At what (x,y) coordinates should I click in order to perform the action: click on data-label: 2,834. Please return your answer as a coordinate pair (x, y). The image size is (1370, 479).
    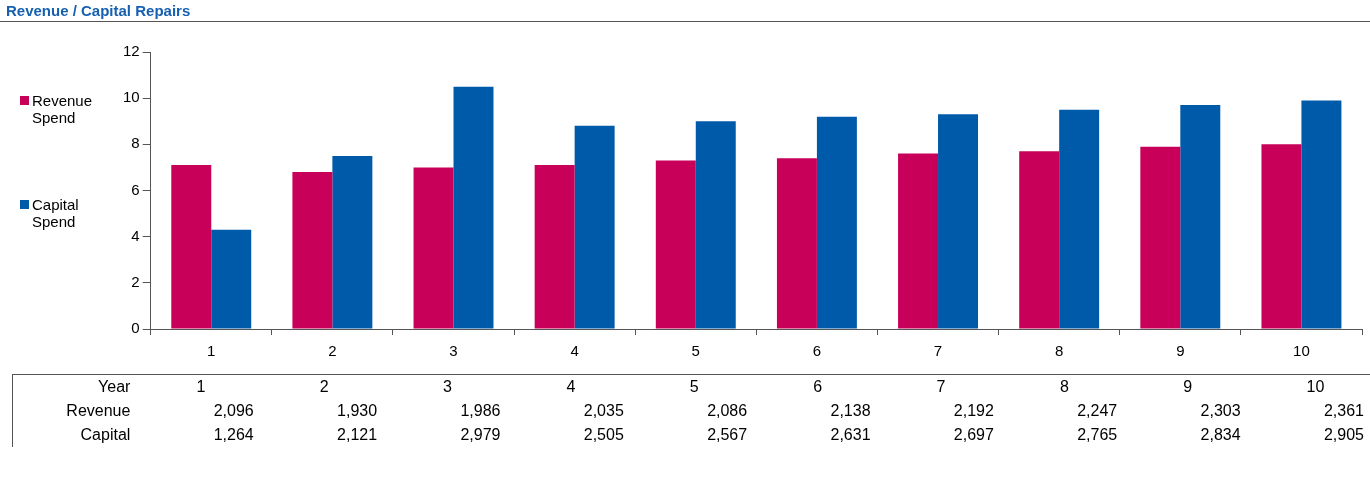
    Looking at the image, I should click on (1220, 435).